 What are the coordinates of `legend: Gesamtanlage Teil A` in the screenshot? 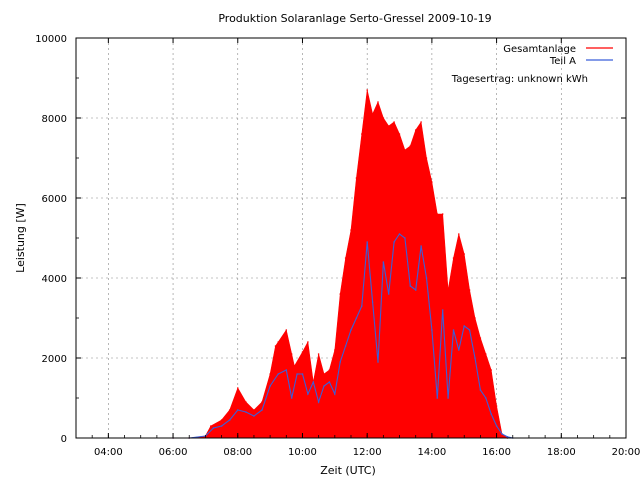 It's located at (558, 55).